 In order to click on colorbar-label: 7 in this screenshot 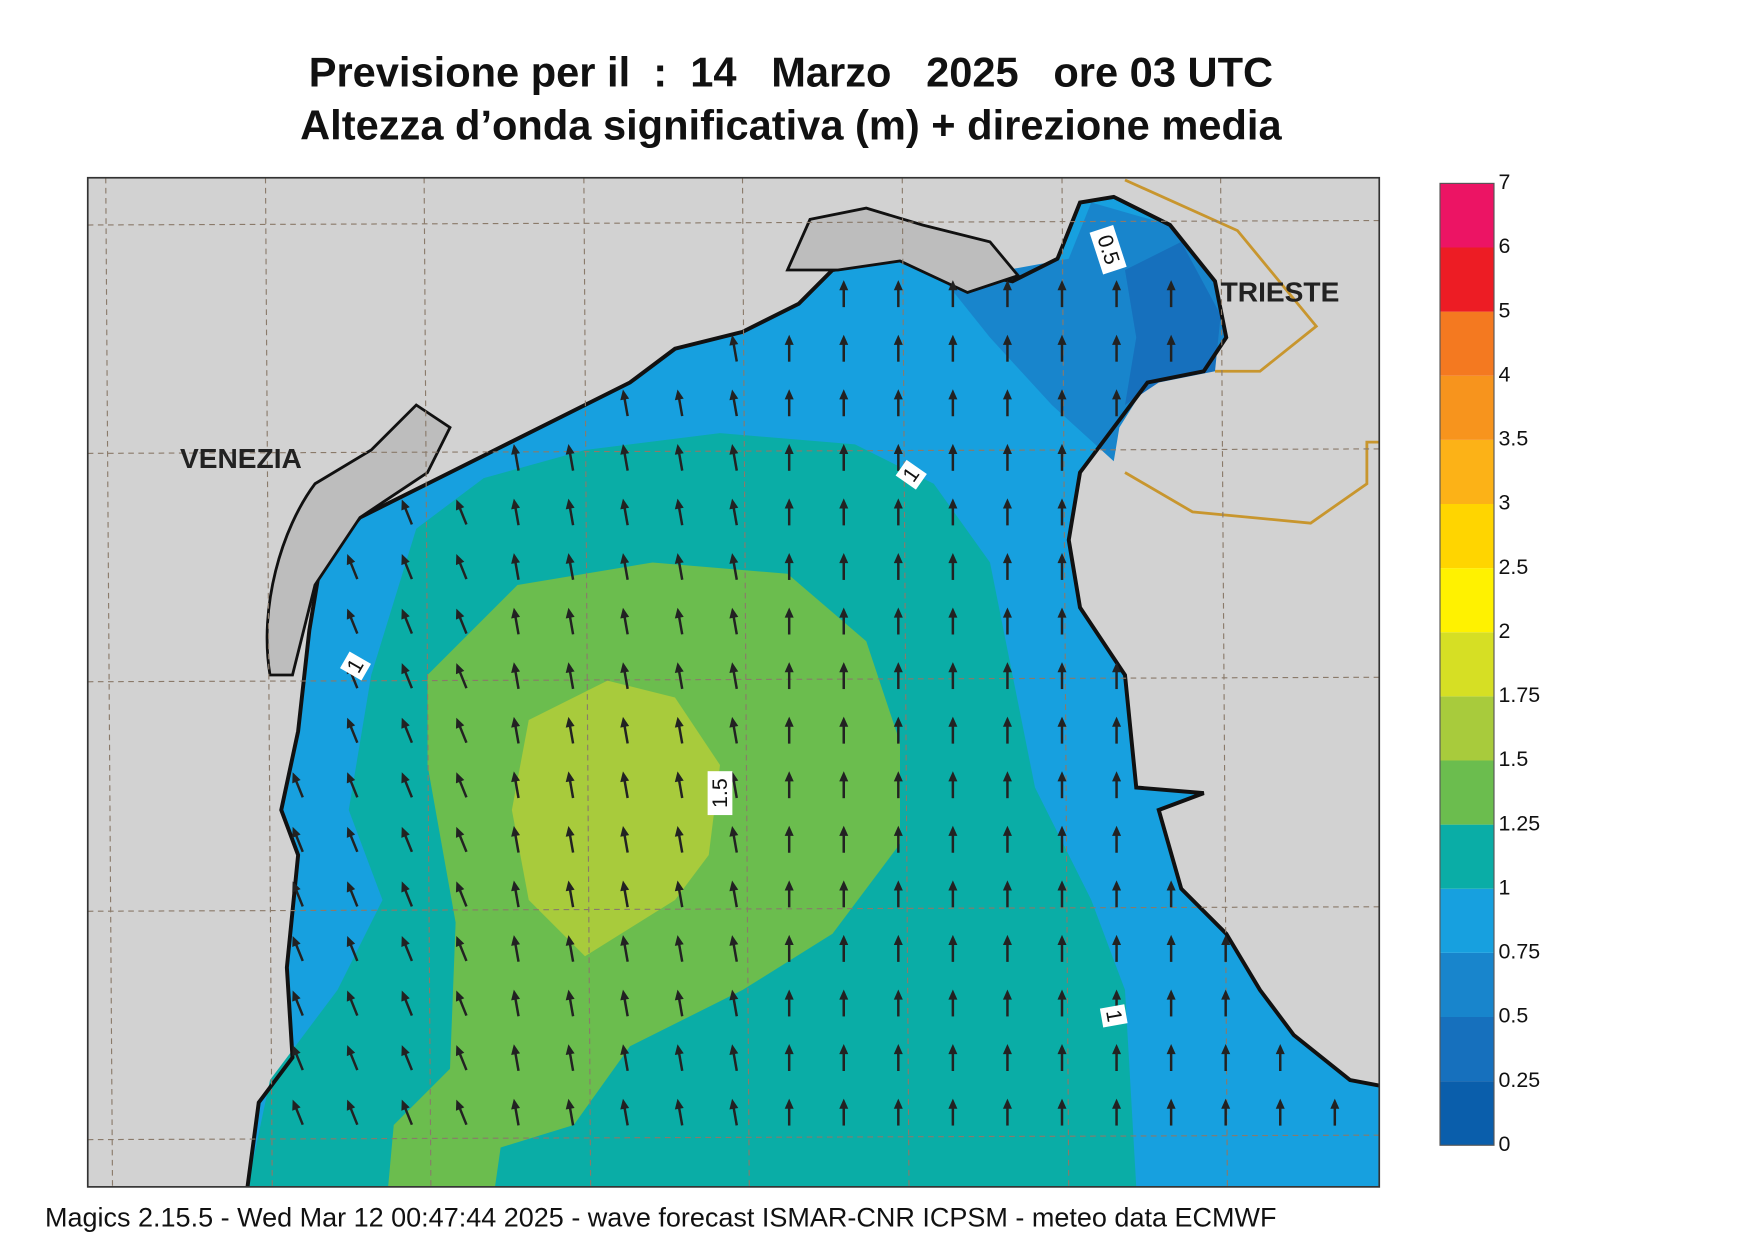, I will do `click(1505, 182)`.